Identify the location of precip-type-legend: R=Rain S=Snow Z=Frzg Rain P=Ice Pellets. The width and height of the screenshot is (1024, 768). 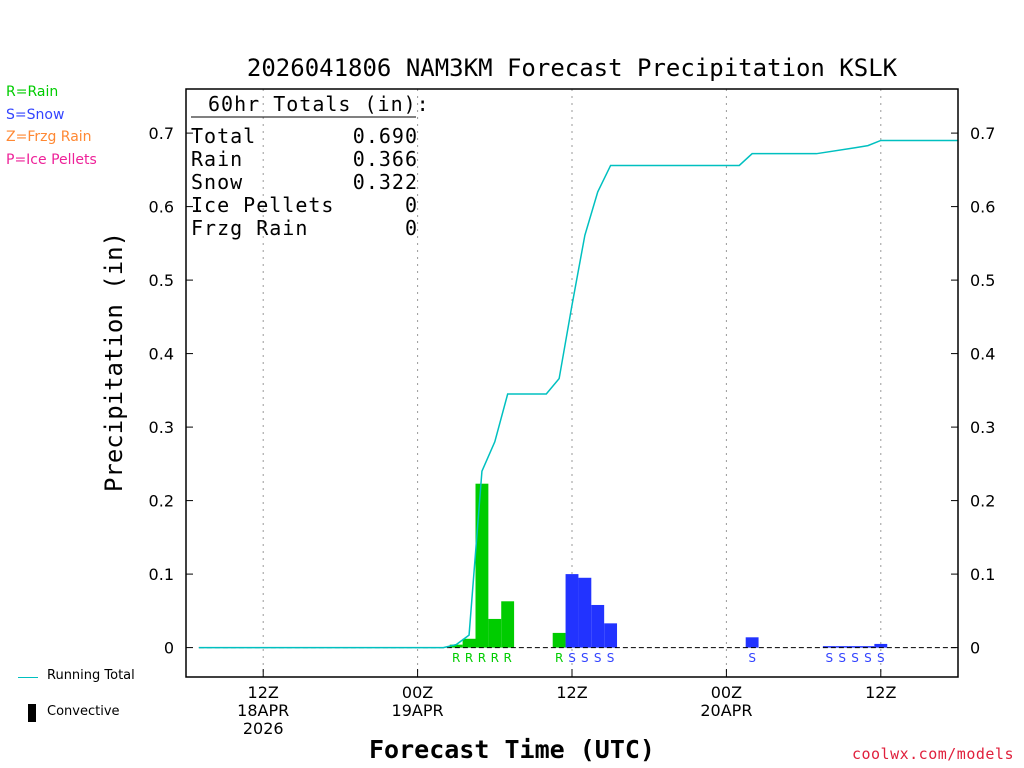
(51, 126).